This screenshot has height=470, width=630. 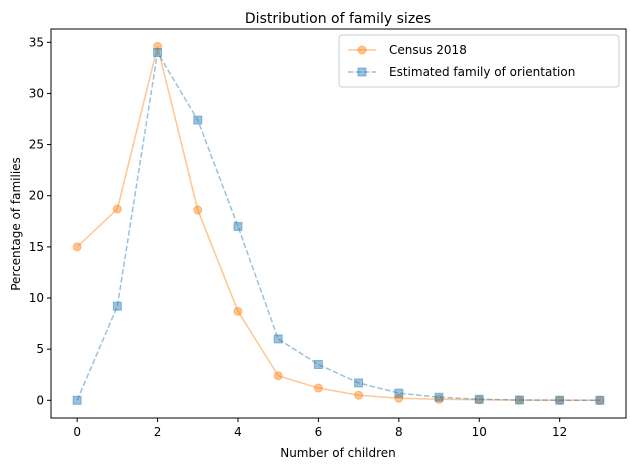 What do you see at coordinates (36, 145) in the screenshot?
I see `y-tick-label: 25` at bounding box center [36, 145].